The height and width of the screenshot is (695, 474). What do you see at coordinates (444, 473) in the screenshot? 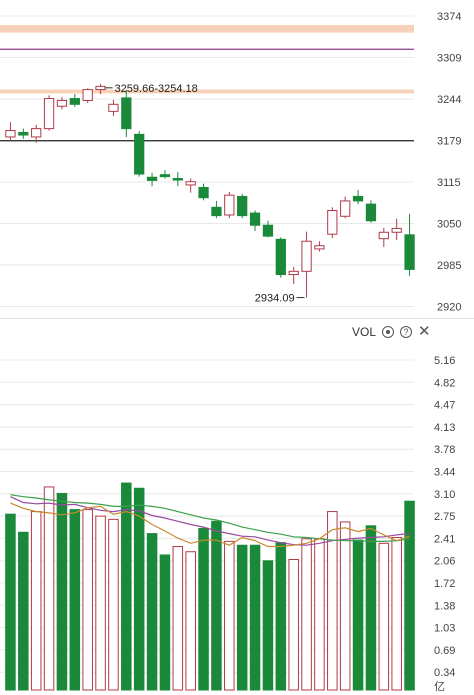
I see `volume-tick-label: 3.44` at bounding box center [444, 473].